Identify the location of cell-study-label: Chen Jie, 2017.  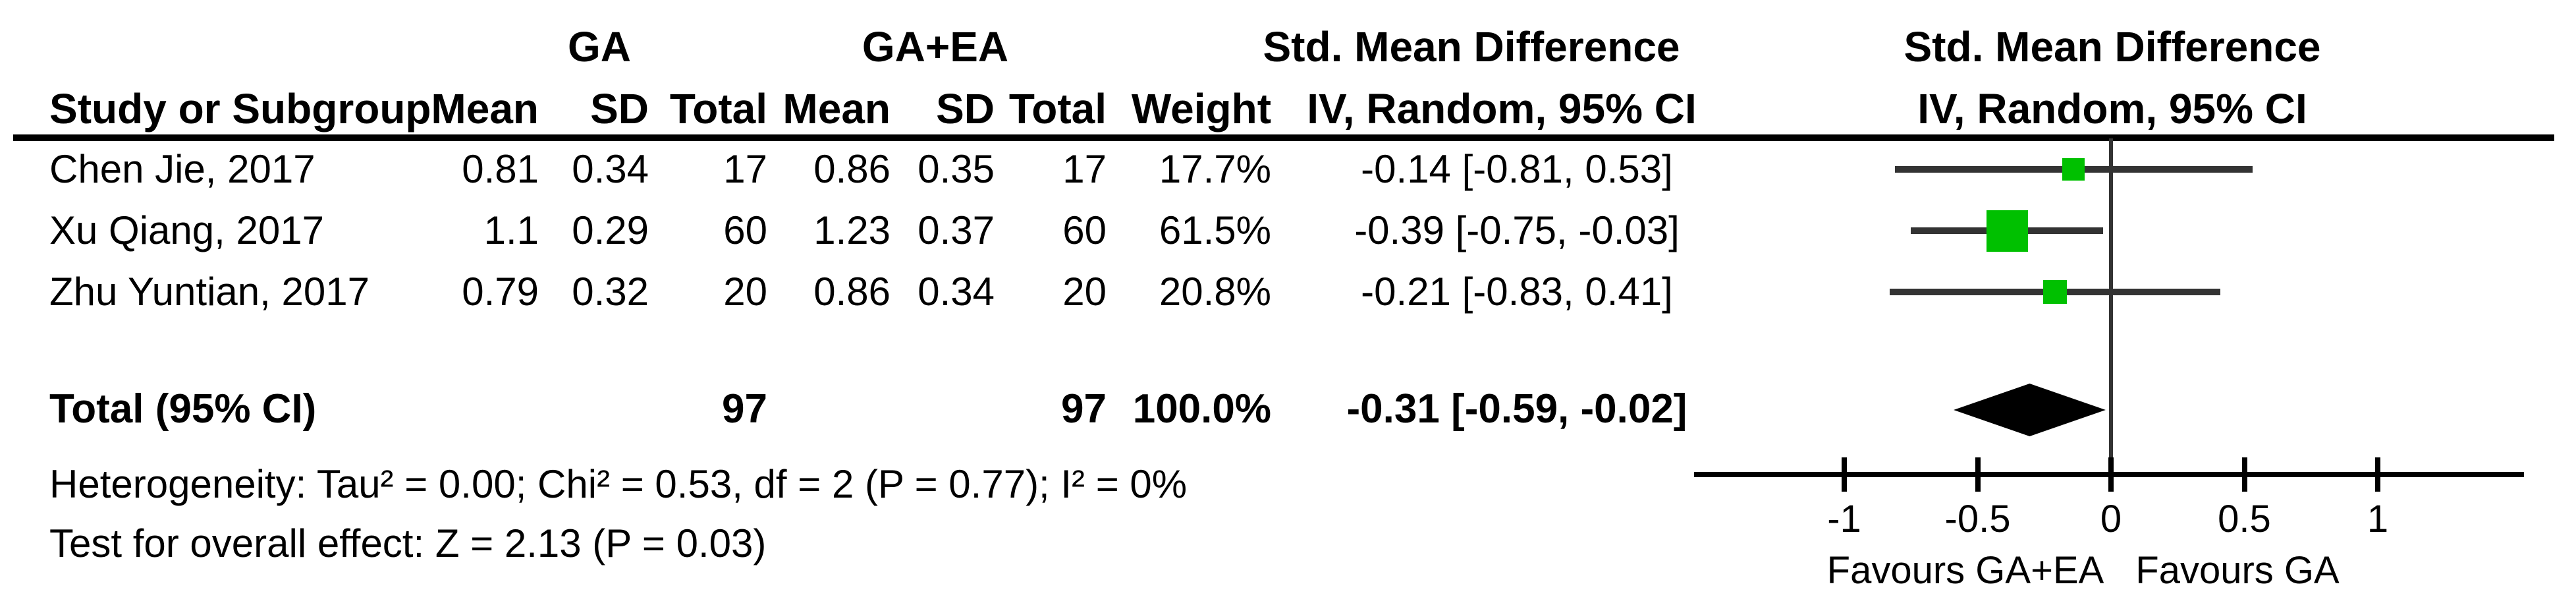
(182, 169).